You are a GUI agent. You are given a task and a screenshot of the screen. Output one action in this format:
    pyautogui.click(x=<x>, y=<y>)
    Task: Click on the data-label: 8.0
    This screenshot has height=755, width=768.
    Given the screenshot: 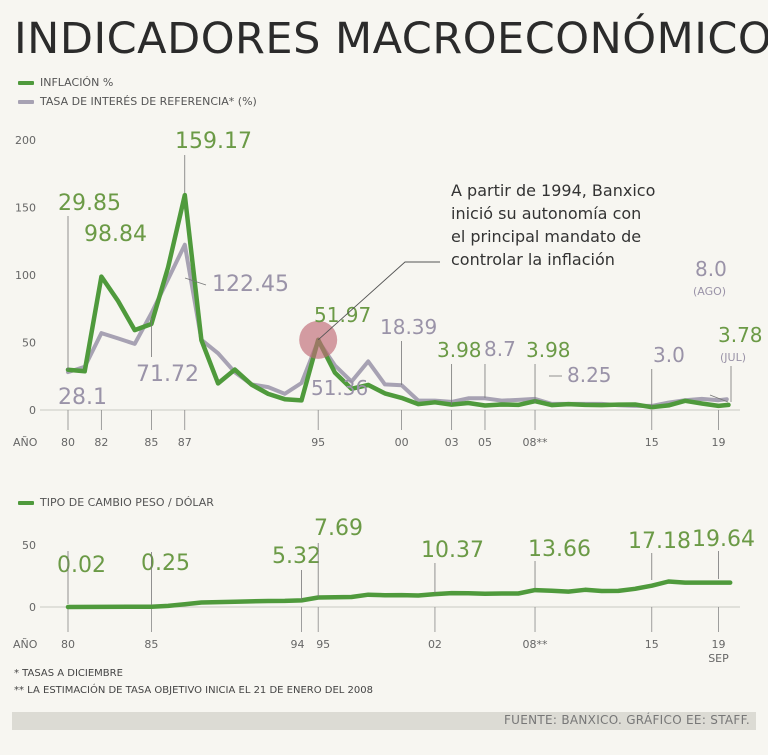 What is the action you would take?
    pyautogui.click(x=711, y=269)
    